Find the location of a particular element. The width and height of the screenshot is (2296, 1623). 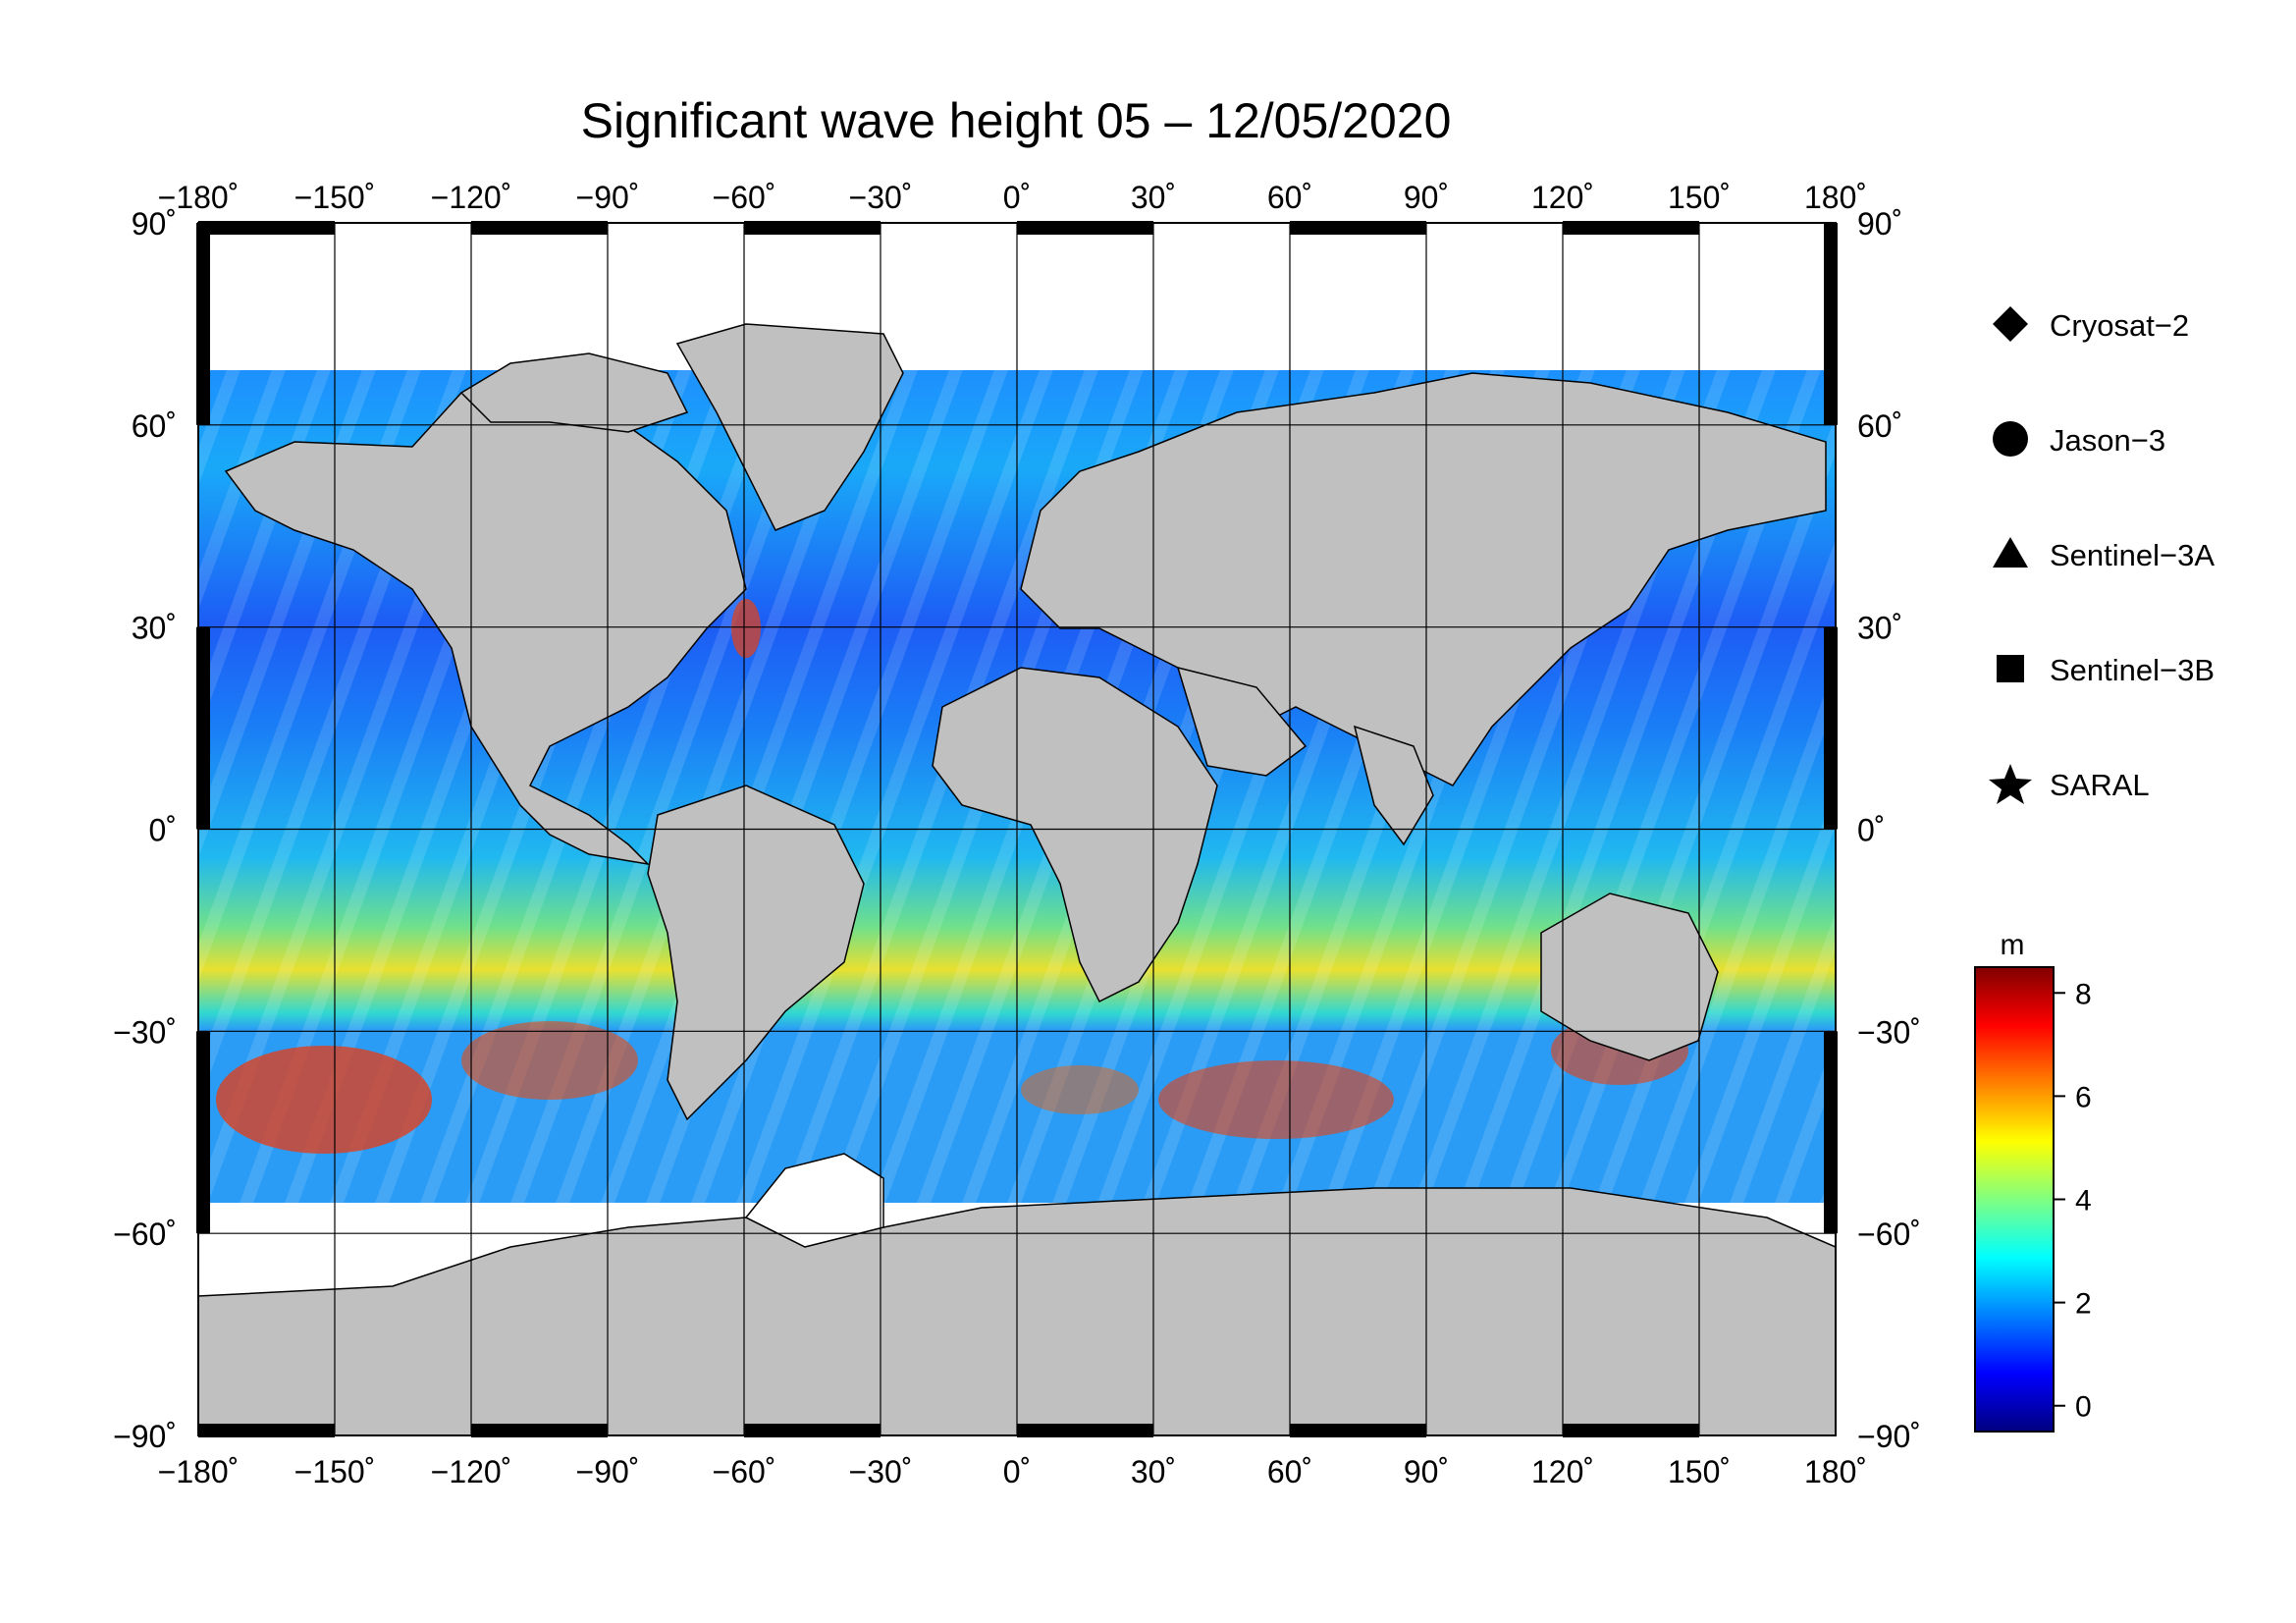

latitude-ticks-left: 90˚ 60˚ 30˚ 0˚ −30˚ −60˚ −90˚ is located at coordinates (145, 830).